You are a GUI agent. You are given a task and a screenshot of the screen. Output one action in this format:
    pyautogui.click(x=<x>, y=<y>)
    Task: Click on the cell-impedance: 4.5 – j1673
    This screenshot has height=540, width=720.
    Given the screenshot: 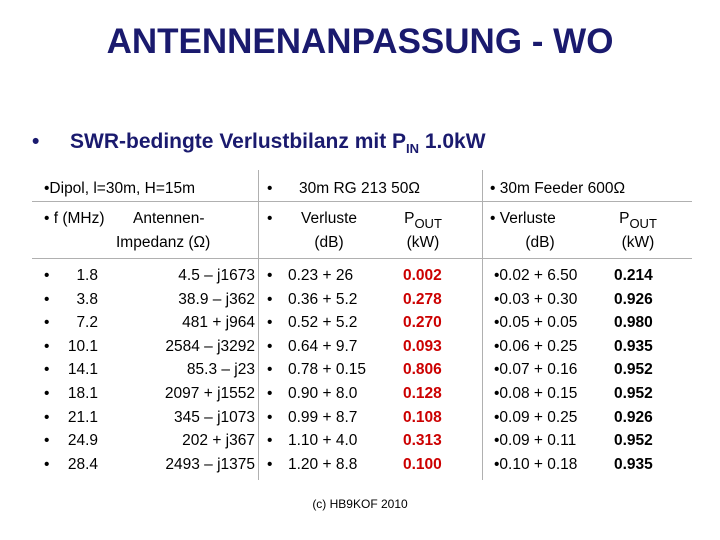 What is the action you would take?
    pyautogui.click(x=216, y=275)
    